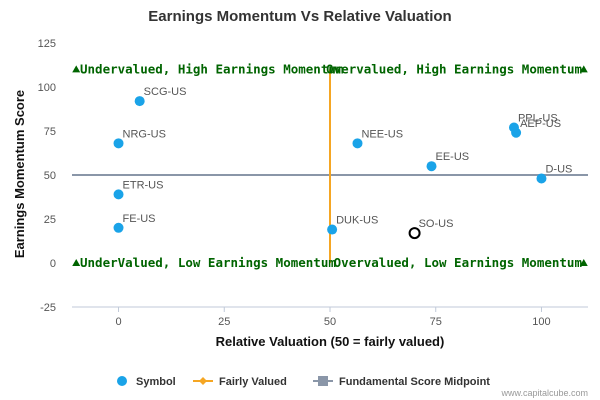  Describe the element at coordinates (330, 341) in the screenshot. I see `x-axis-title: Relative Valuation (50 = fairly valued)` at that location.